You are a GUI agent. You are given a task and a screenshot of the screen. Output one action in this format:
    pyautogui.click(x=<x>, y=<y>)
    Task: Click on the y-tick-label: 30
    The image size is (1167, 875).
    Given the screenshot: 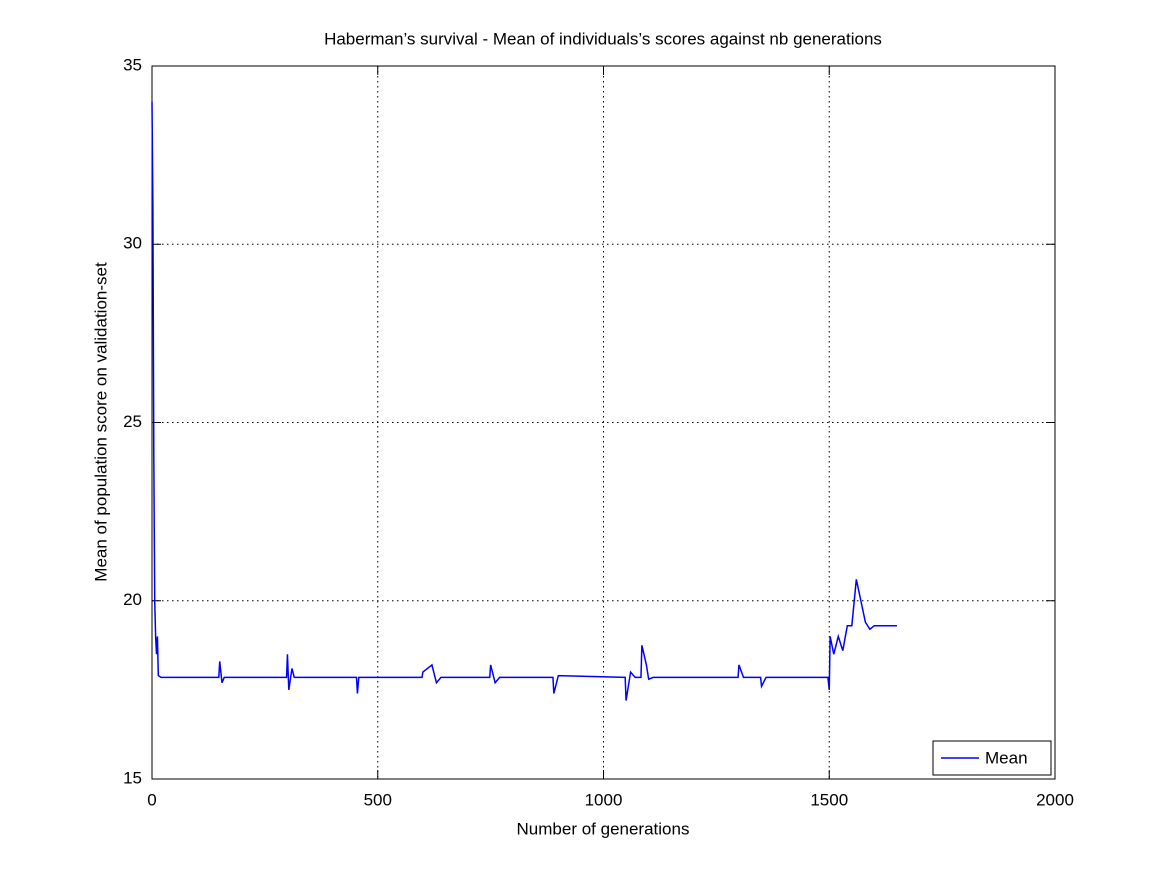 What is the action you would take?
    pyautogui.click(x=132, y=243)
    